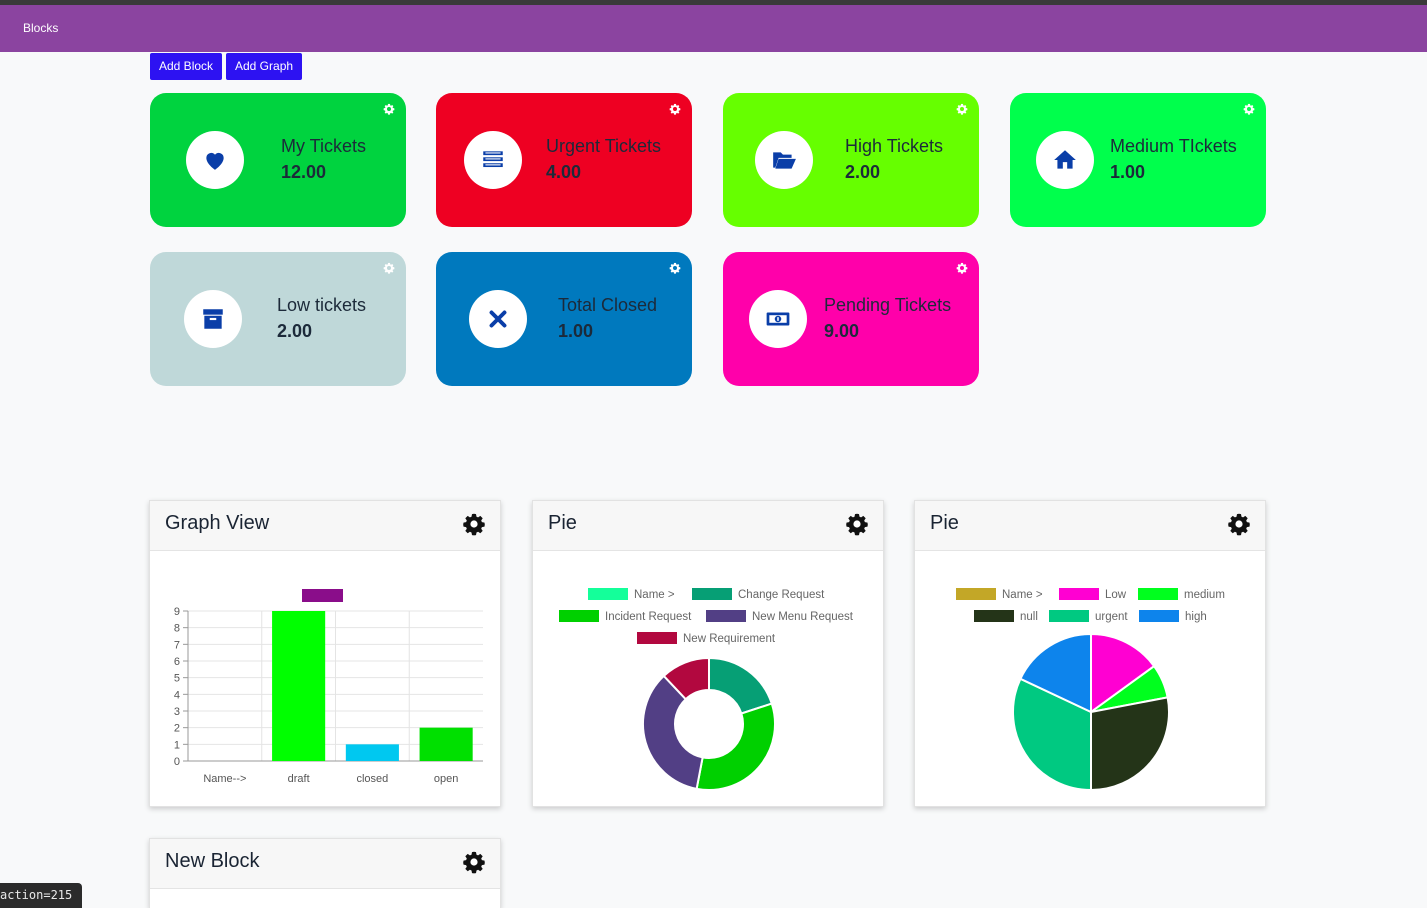 Image resolution: width=1427 pixels, height=908 pixels. Describe the element at coordinates (278, 160) in the screenshot. I see `block-card: My Tickets 12.00` at that location.